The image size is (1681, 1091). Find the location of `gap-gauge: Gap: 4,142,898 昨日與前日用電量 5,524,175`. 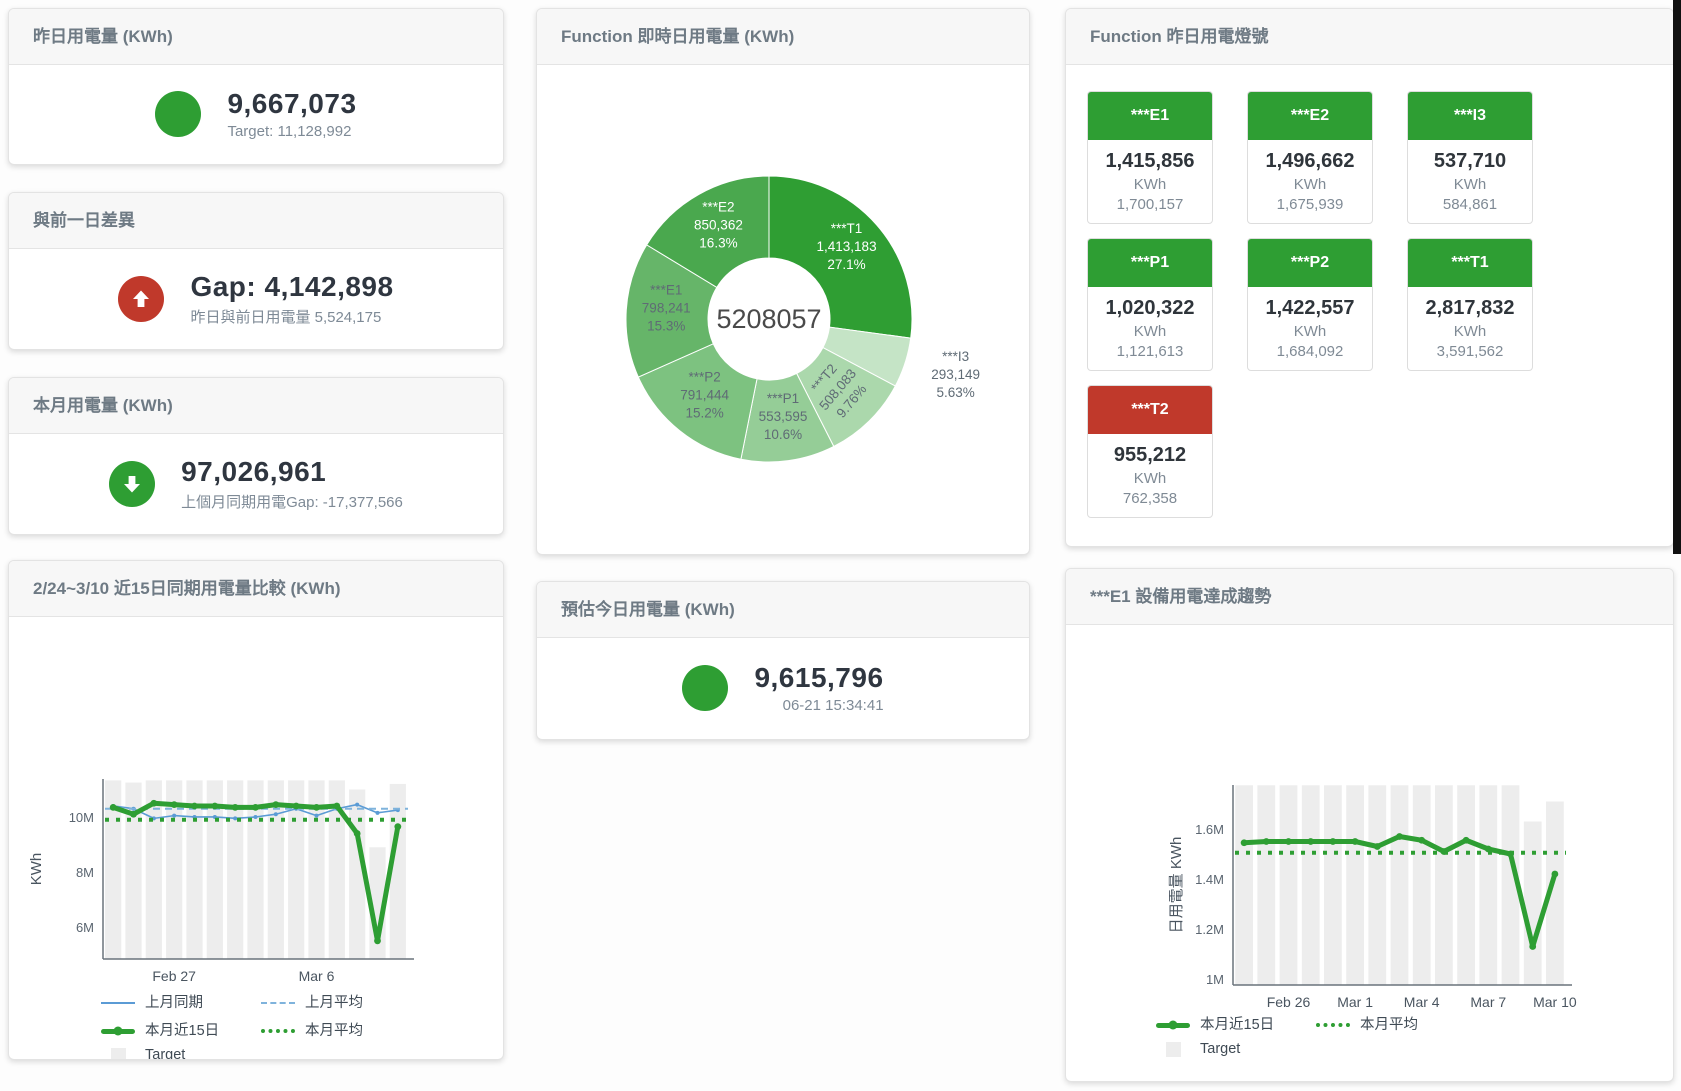

gap-gauge: Gap: 4,142,898 昨日與前日用電量 5,524,175 is located at coordinates (256, 298).